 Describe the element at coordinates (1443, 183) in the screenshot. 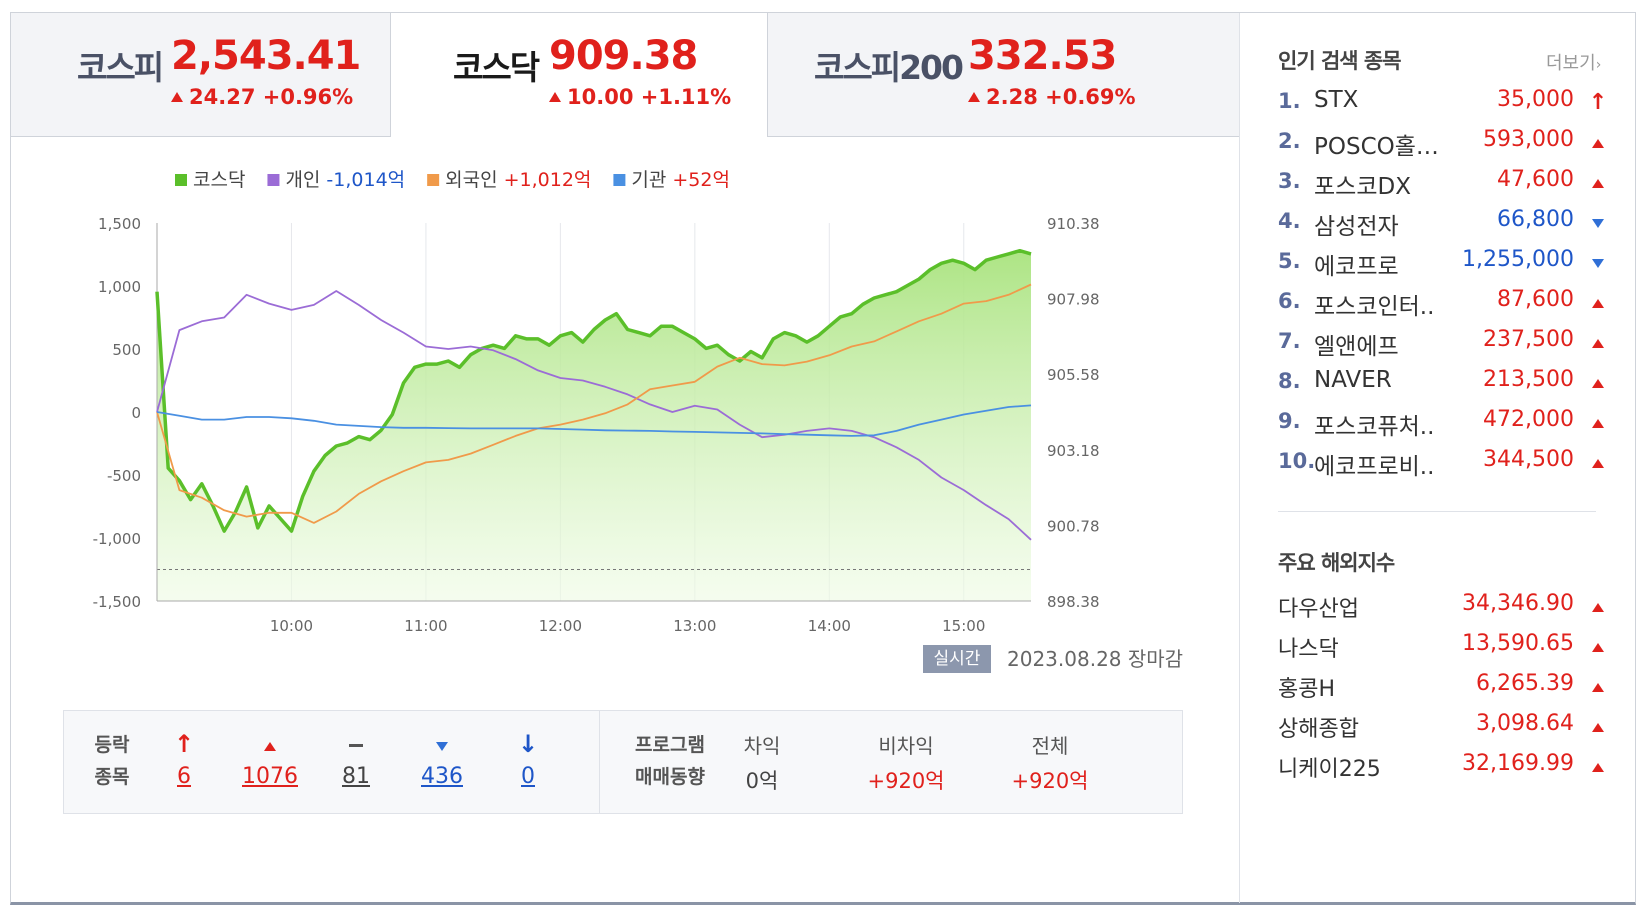

I see `popular-stock-row: 3. 포스코DX 47,600` at that location.